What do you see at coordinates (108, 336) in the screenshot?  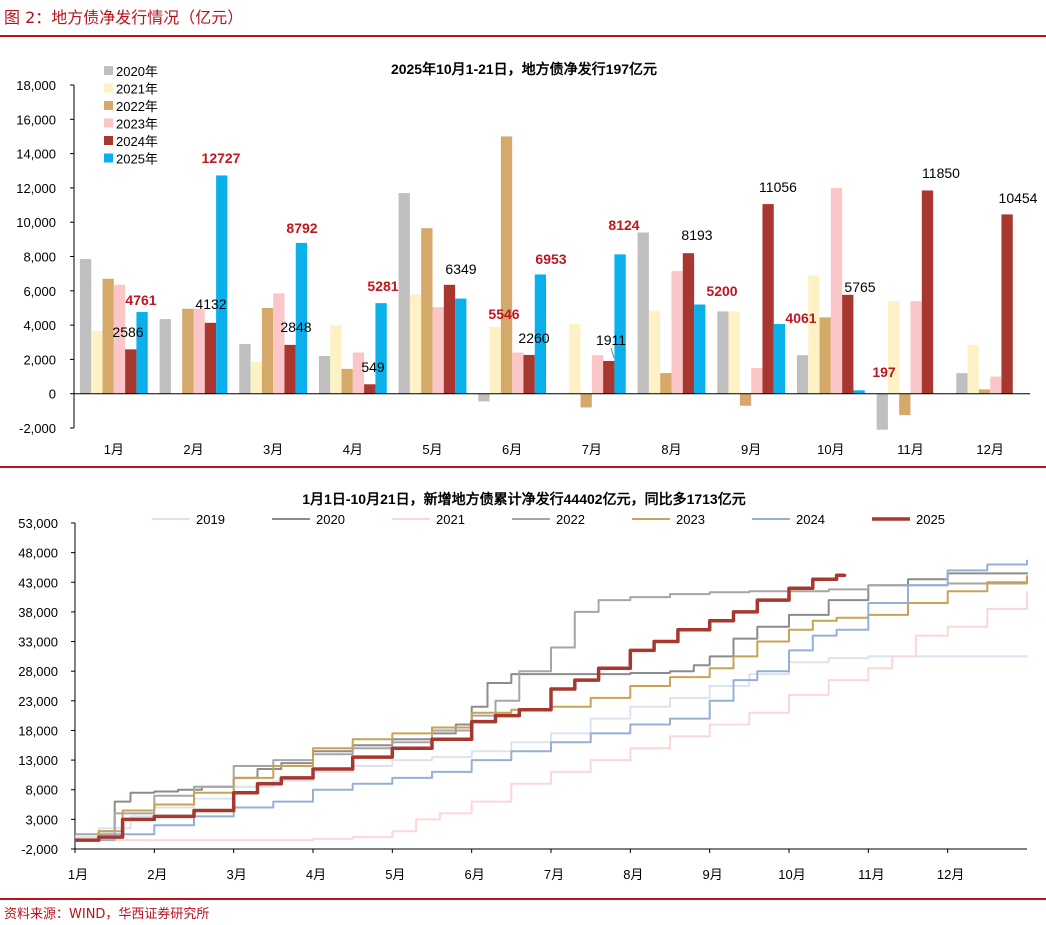 I see `bar-2022年-1月` at bounding box center [108, 336].